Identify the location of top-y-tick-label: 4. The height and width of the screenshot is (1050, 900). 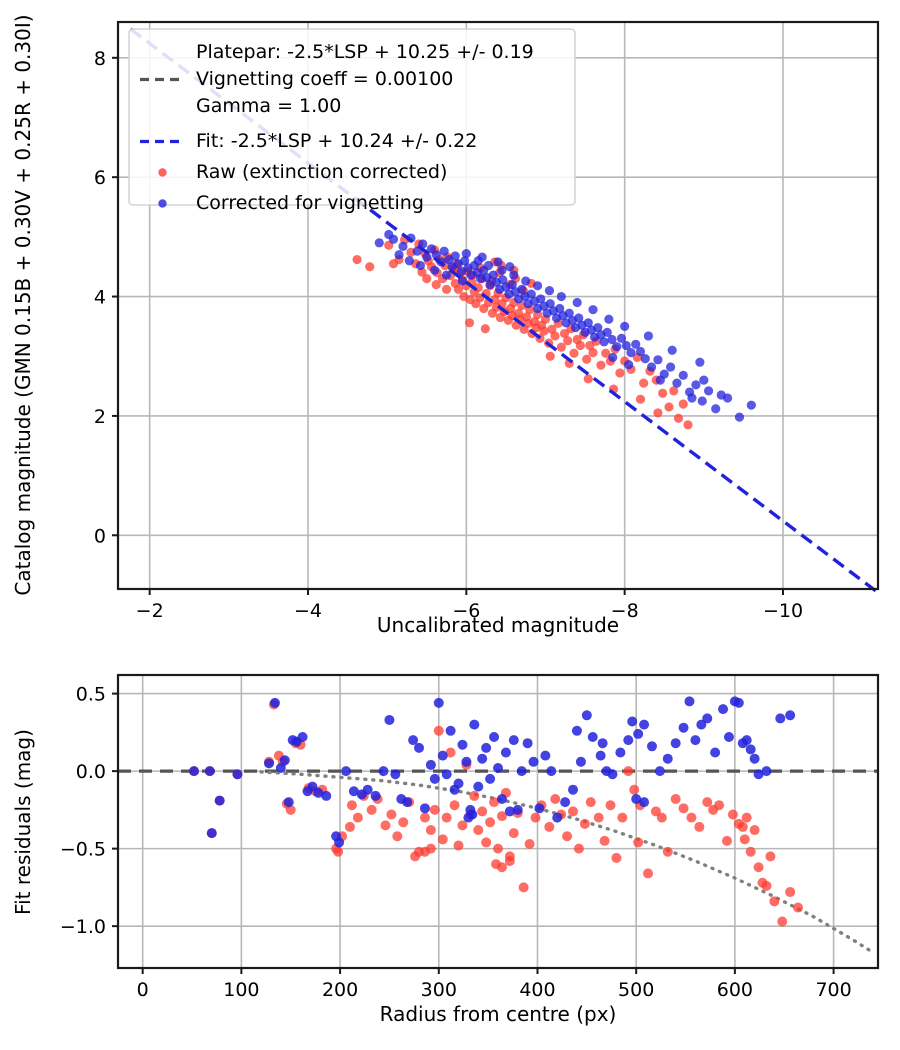
(100, 298).